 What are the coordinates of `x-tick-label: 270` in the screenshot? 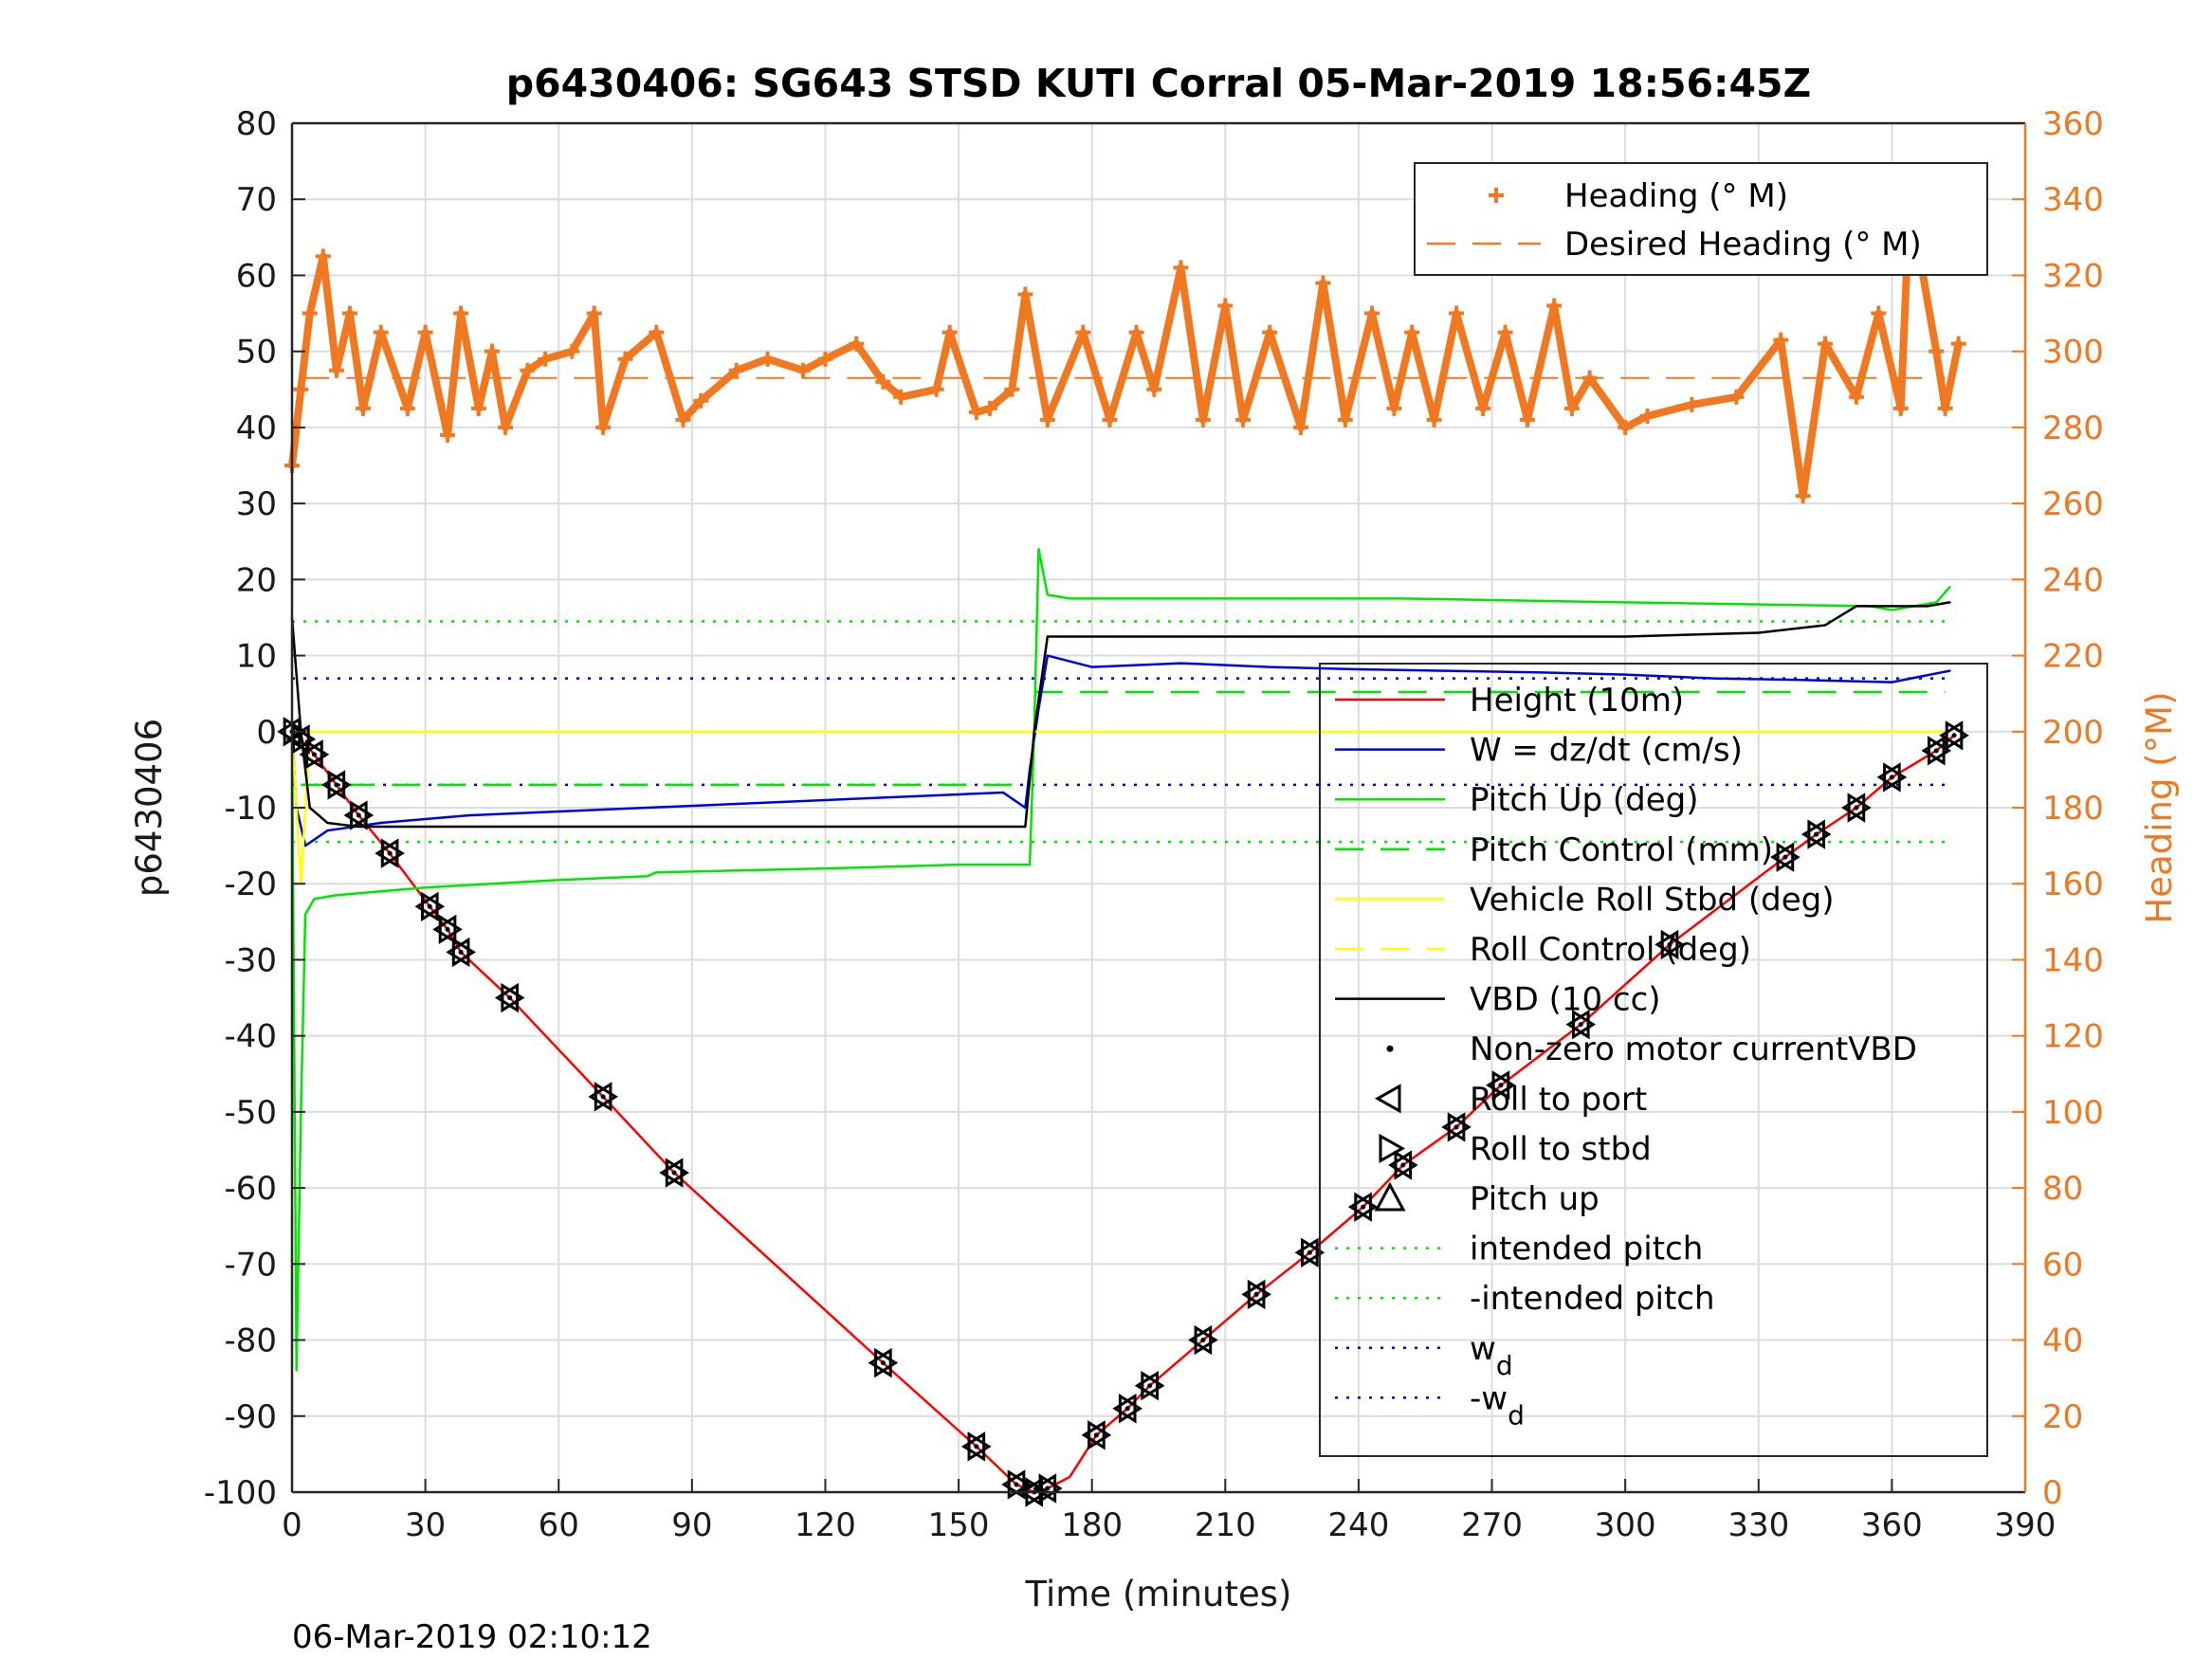 It's located at (1492, 1525).